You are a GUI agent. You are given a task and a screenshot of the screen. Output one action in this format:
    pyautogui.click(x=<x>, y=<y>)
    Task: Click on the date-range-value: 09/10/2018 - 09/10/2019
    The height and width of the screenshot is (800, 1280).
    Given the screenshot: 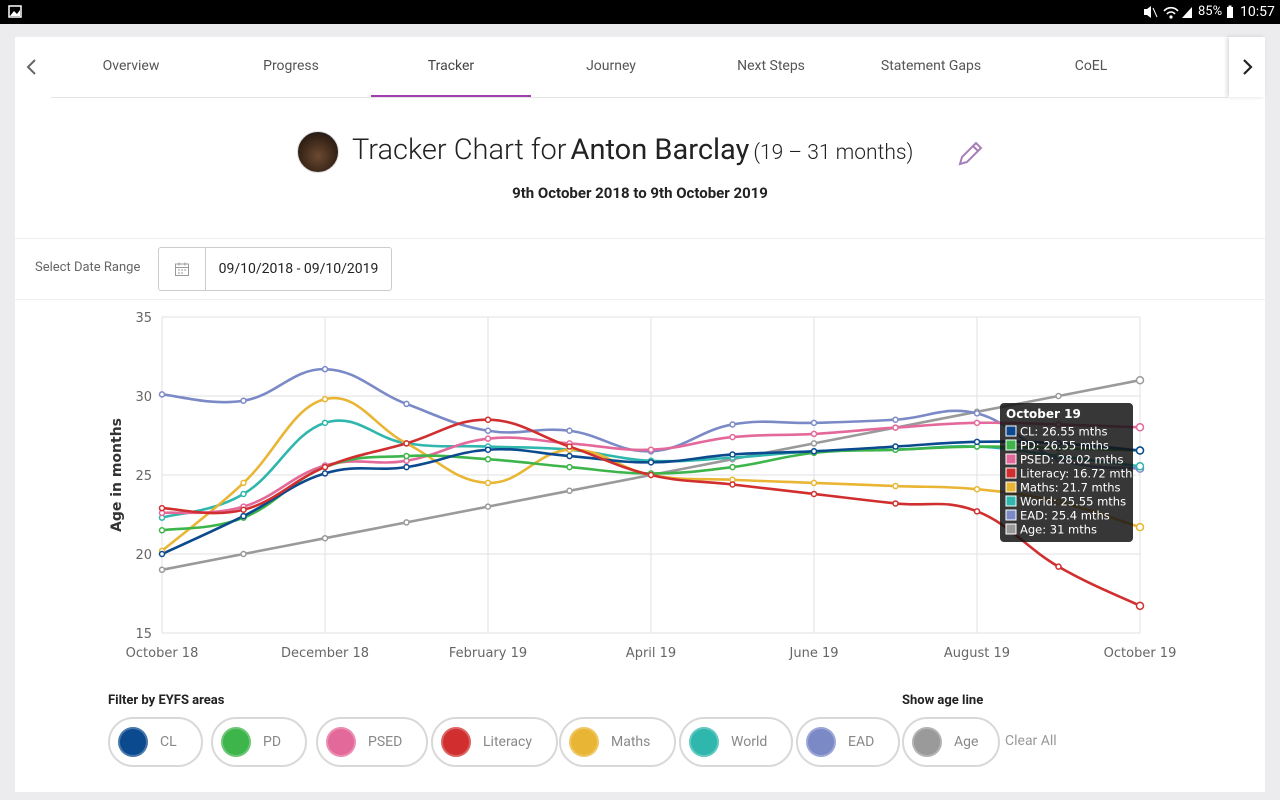 What is the action you would take?
    pyautogui.click(x=298, y=269)
    